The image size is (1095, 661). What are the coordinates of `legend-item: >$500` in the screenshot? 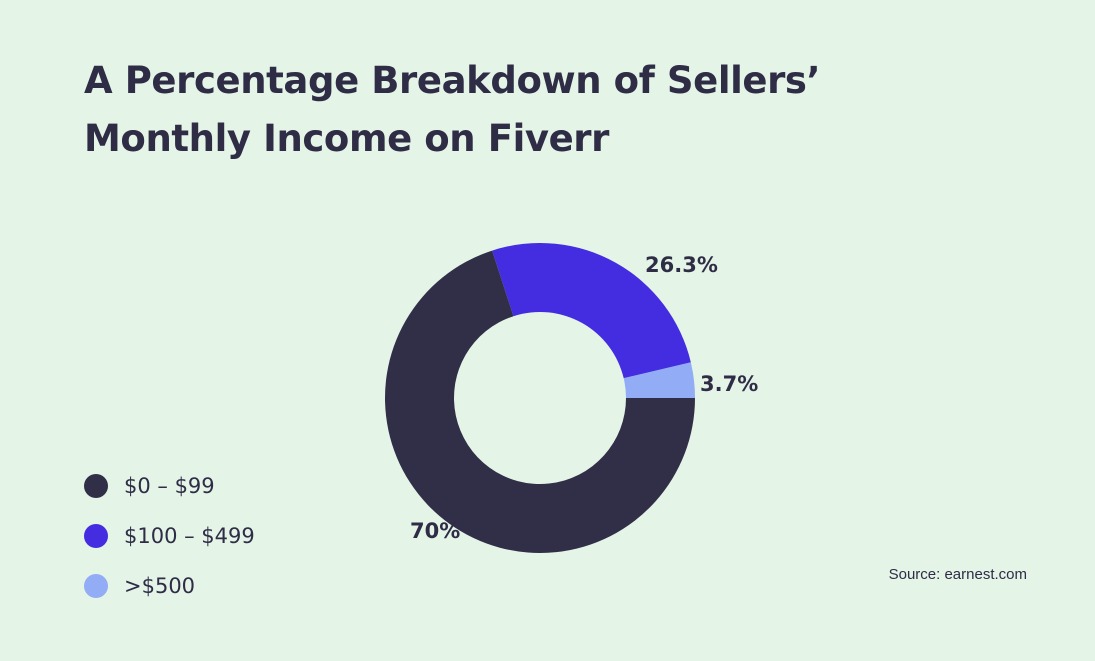 It's located at (169, 586).